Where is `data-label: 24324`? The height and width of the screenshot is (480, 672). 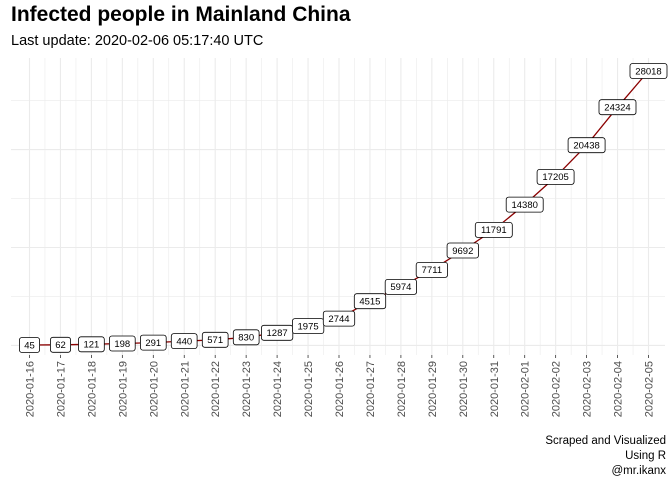 data-label: 24324 is located at coordinates (617, 107).